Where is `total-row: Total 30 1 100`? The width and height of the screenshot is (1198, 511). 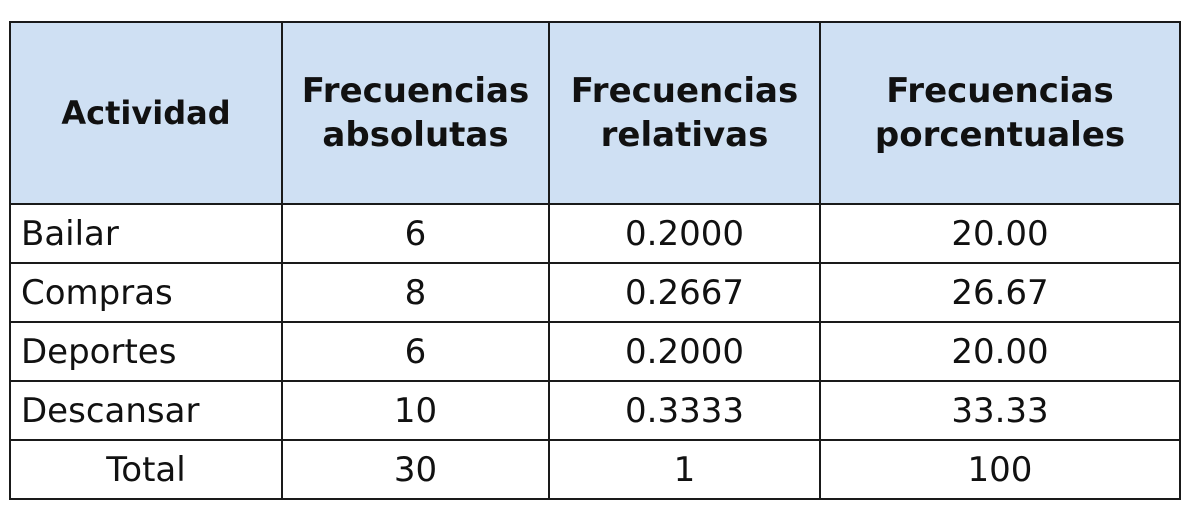 total-row: Total 30 1 100 is located at coordinates (595, 469).